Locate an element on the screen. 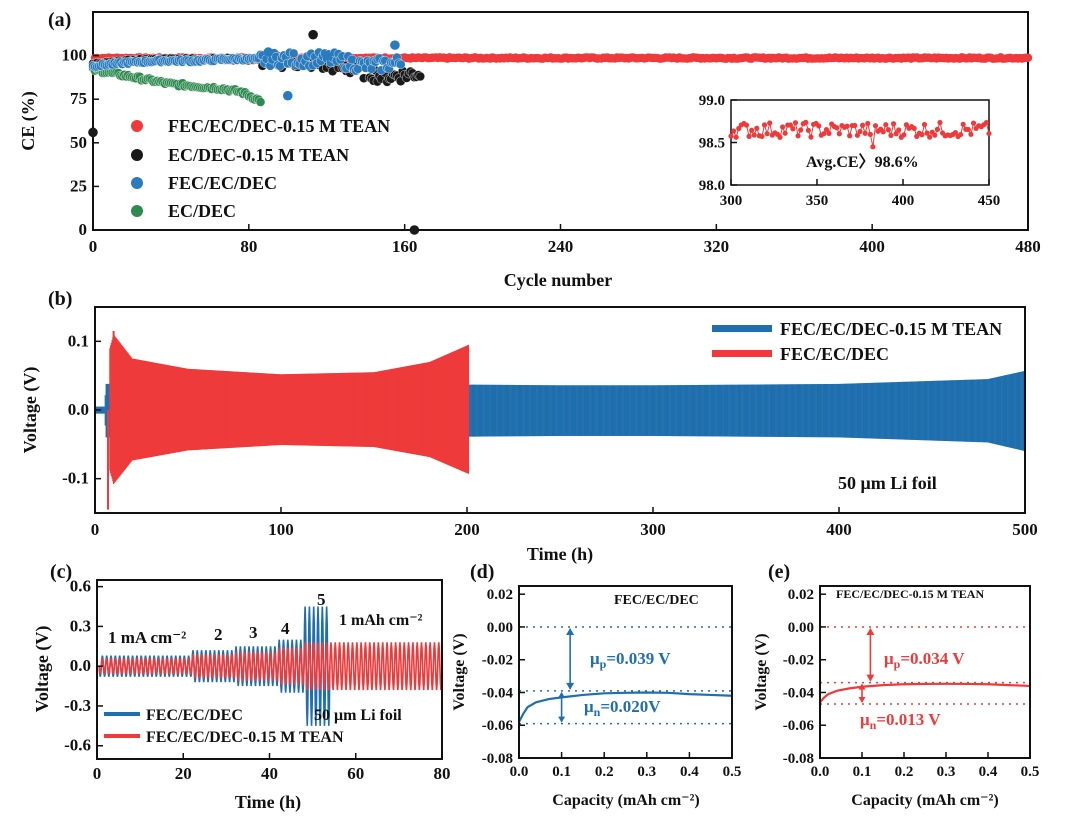 This screenshot has height=826, width=1080. rate-label-4: 4 is located at coordinates (285, 628).